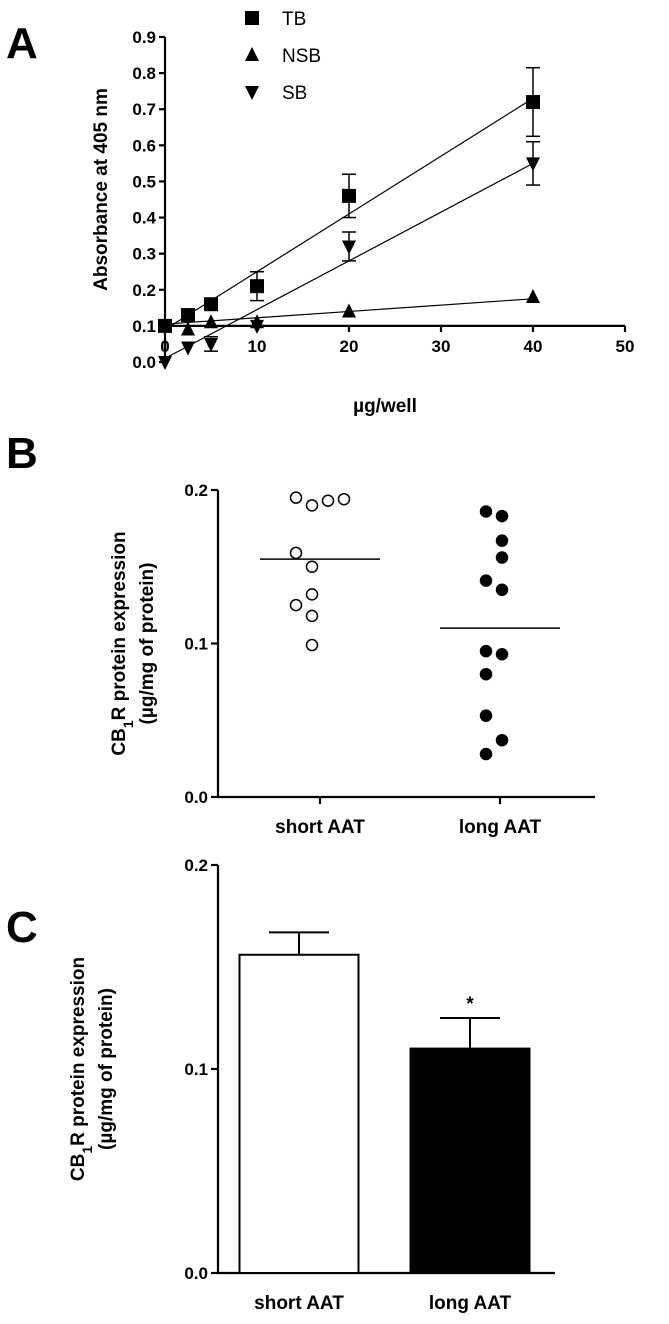 This screenshot has height=1324, width=669. What do you see at coordinates (144, 109) in the screenshot?
I see `a-y-tick-label: 0.7` at bounding box center [144, 109].